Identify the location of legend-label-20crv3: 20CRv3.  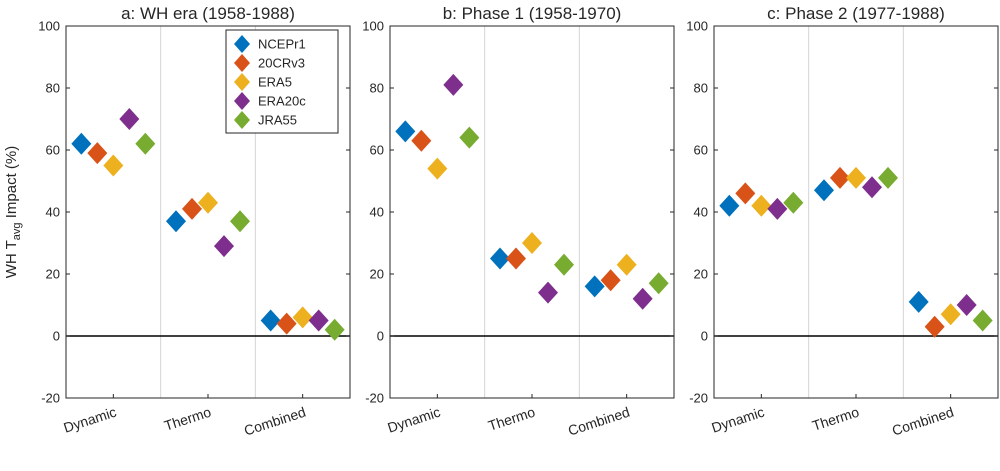
(281, 63).